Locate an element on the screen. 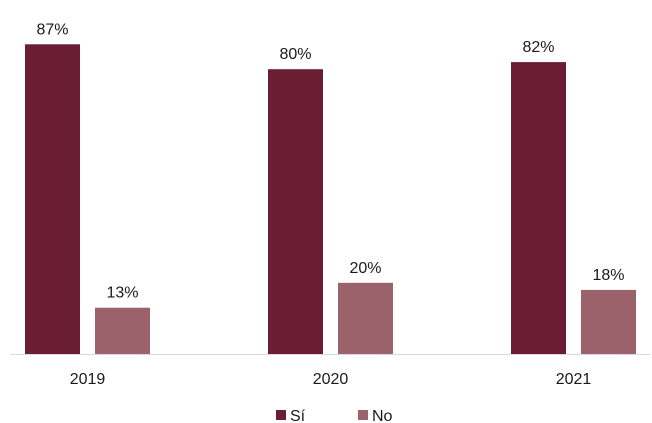 The image size is (652, 423). x-tick-labels: 2019 2020 2021 is located at coordinates (331, 379).